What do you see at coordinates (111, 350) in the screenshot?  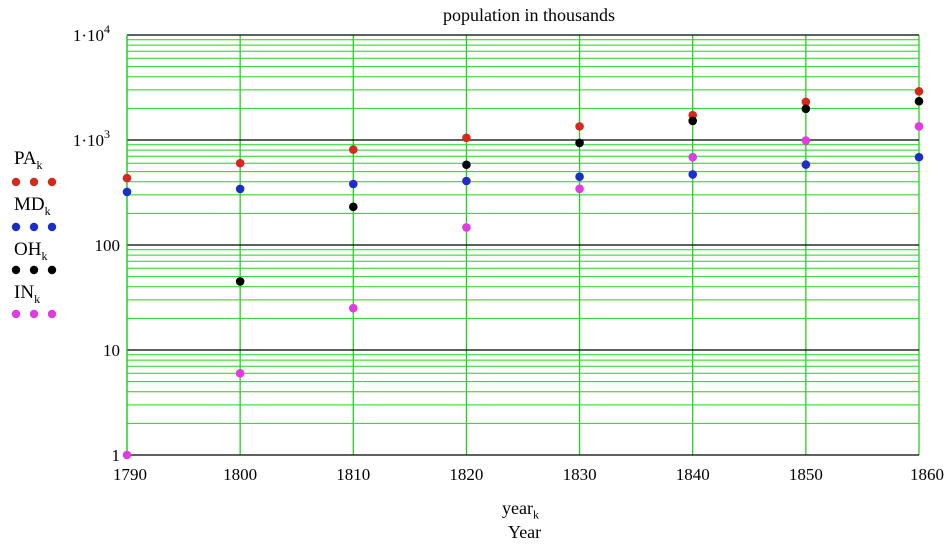 I see `y-tick-label: 10` at bounding box center [111, 350].